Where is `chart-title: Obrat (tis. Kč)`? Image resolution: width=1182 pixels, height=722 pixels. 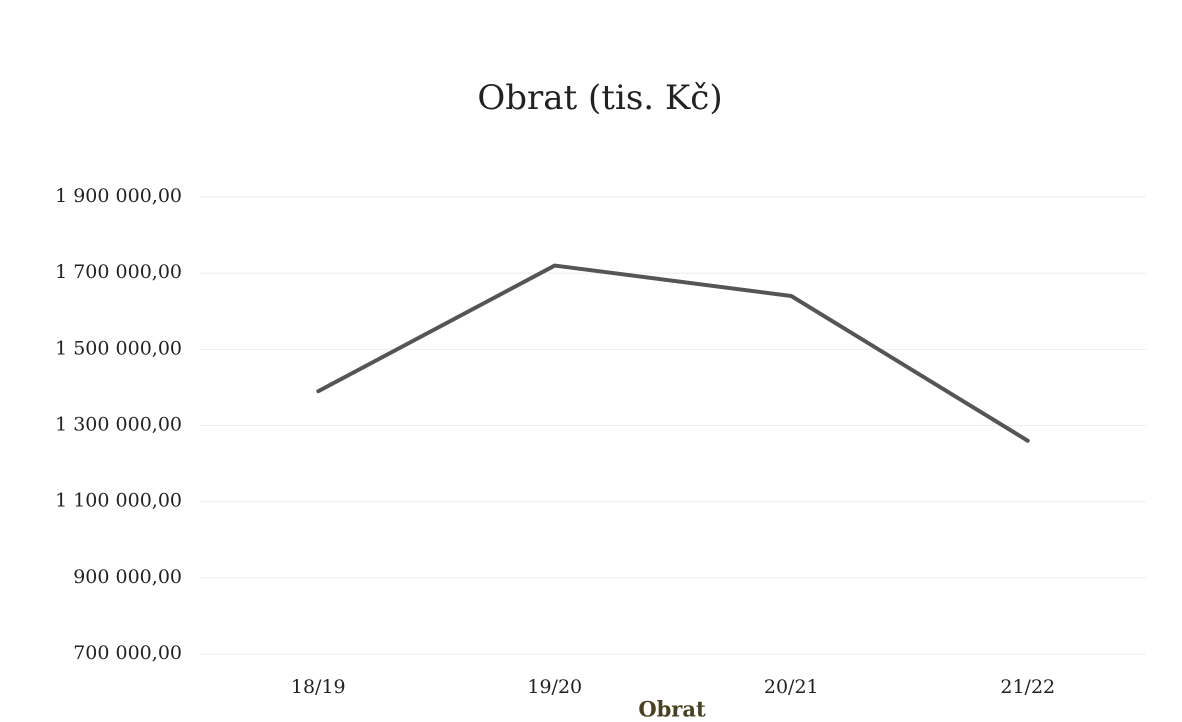 chart-title: Obrat (tis. Kč) is located at coordinates (599, 98).